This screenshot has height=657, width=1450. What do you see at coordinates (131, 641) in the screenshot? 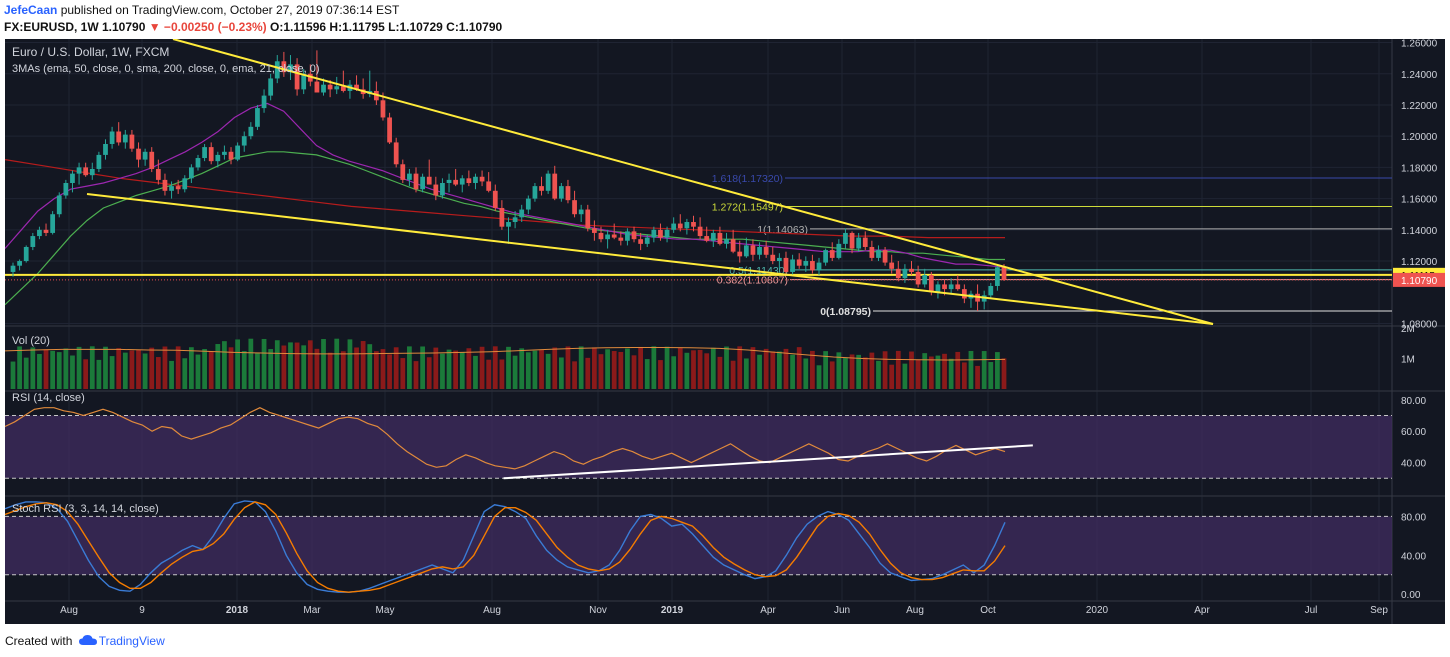
I see `tradingview-brand: TradingView` at bounding box center [131, 641].